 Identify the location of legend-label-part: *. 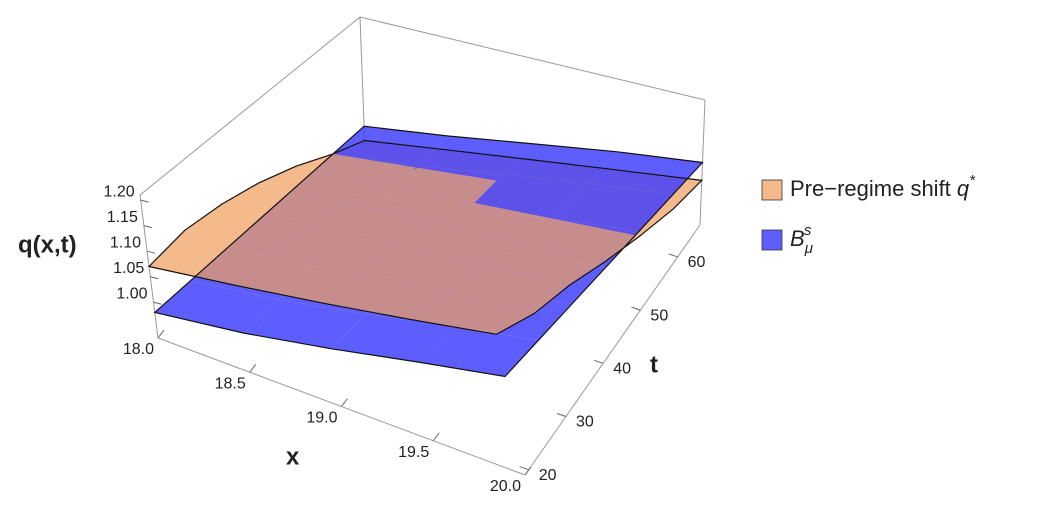
(972, 180).